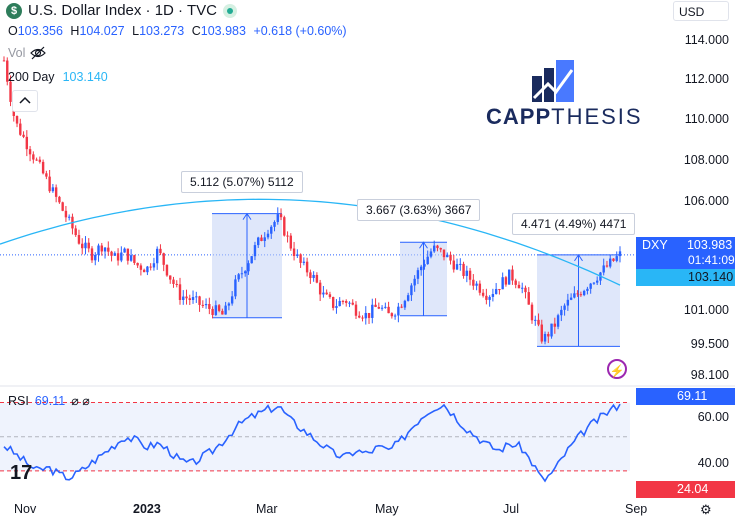 This screenshot has height=519, width=735. What do you see at coordinates (709, 245) in the screenshot?
I see `dxy-price: 103.983` at bounding box center [709, 245].